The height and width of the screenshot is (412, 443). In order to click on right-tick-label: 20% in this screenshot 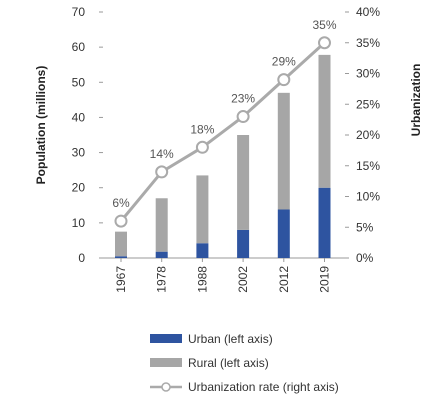, I will do `click(368, 135)`.